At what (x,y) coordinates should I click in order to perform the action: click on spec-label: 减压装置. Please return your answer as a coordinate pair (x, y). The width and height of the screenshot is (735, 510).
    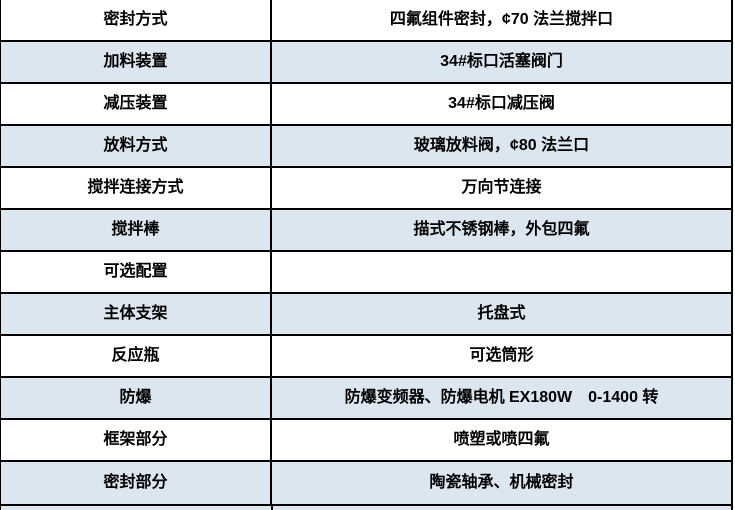
    Looking at the image, I should click on (136, 104).